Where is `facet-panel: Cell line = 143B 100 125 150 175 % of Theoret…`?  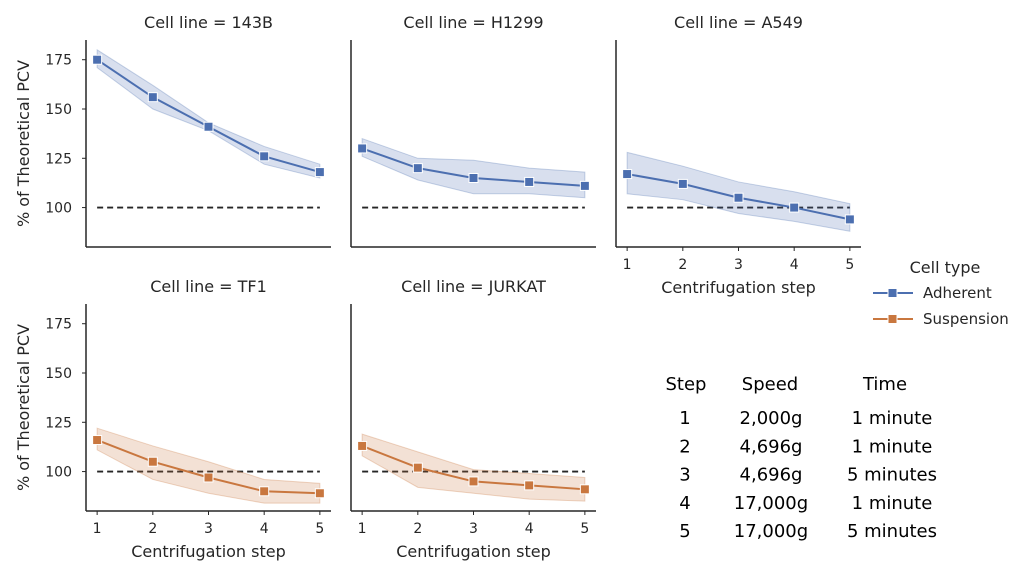 facet-panel: Cell line = 143B 100 125 150 175 % of Theoret… is located at coordinates (172, 130).